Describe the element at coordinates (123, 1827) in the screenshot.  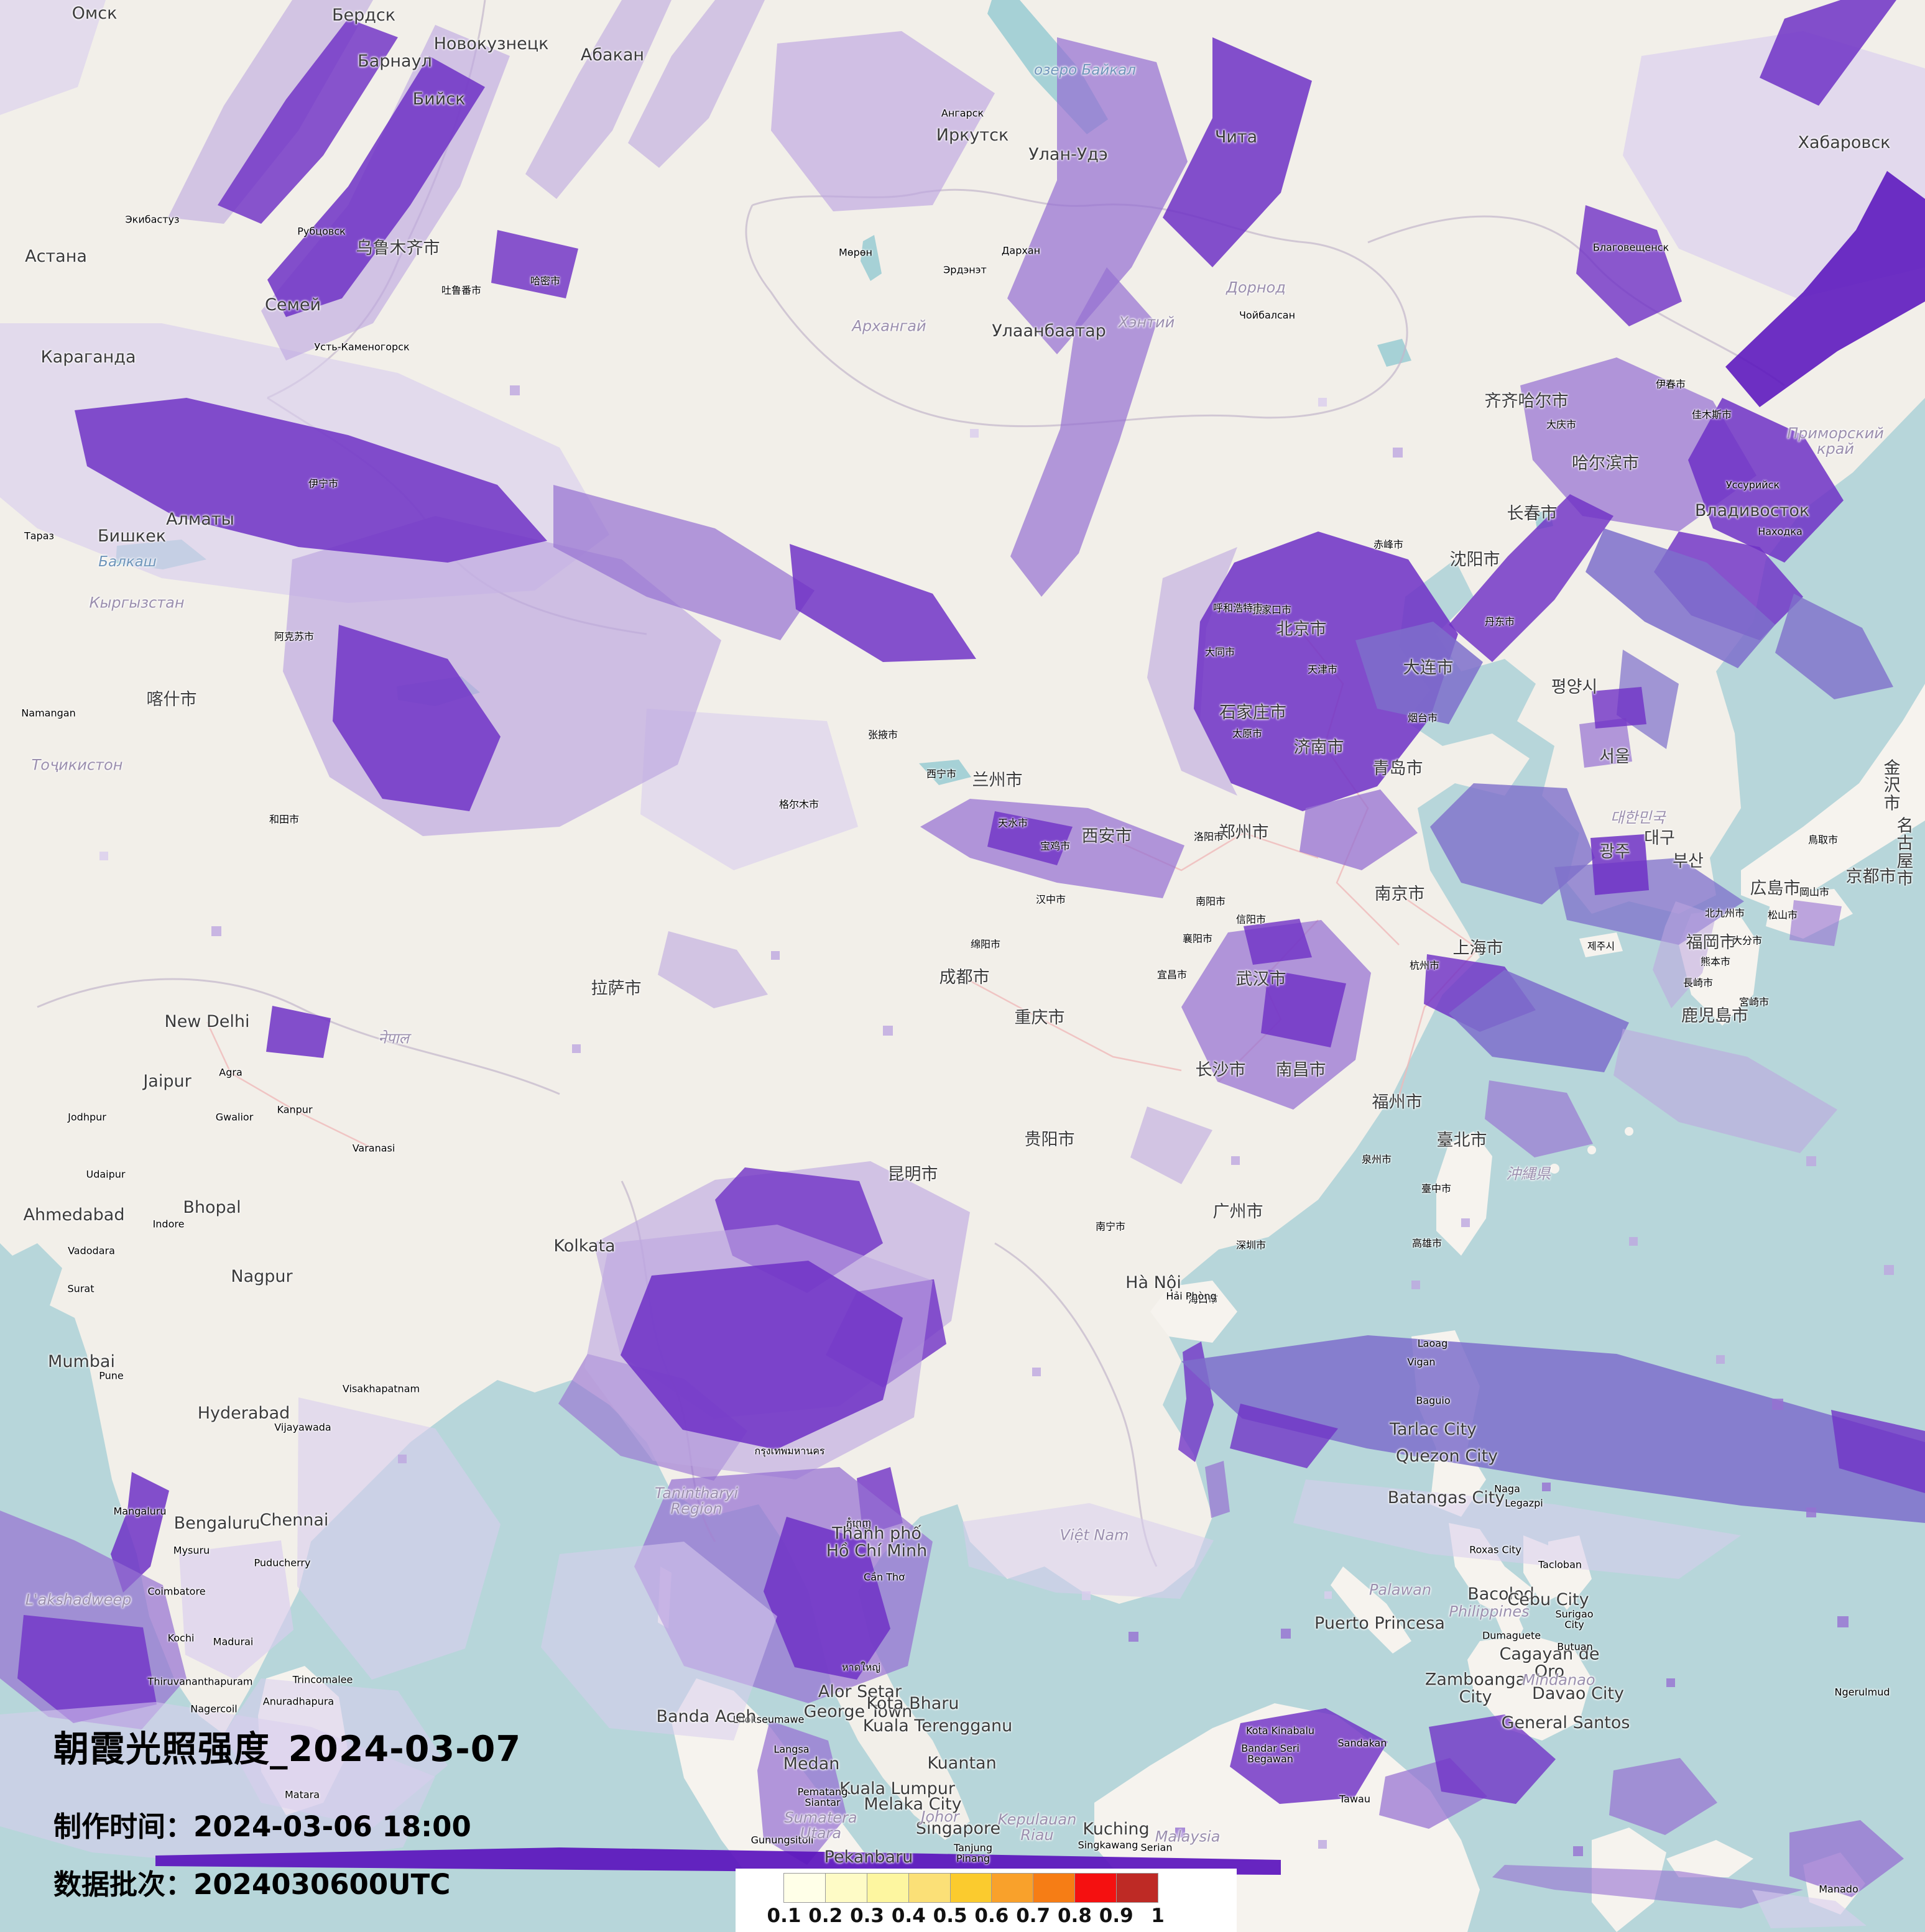
I see `production-time-label: 制作时间：` at that location.